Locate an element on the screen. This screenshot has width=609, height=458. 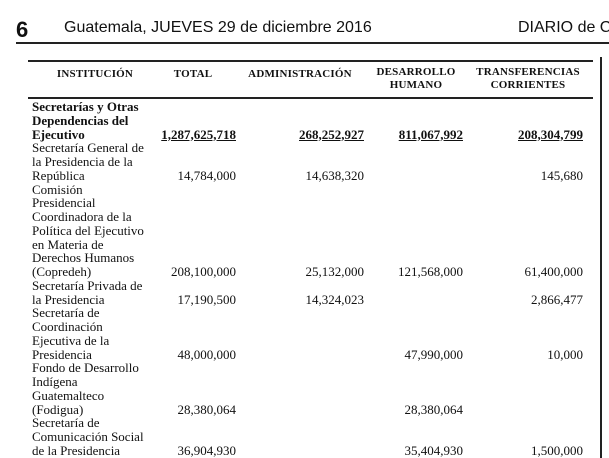
institution-name-line: (Fodigua) is located at coordinates (58, 409).